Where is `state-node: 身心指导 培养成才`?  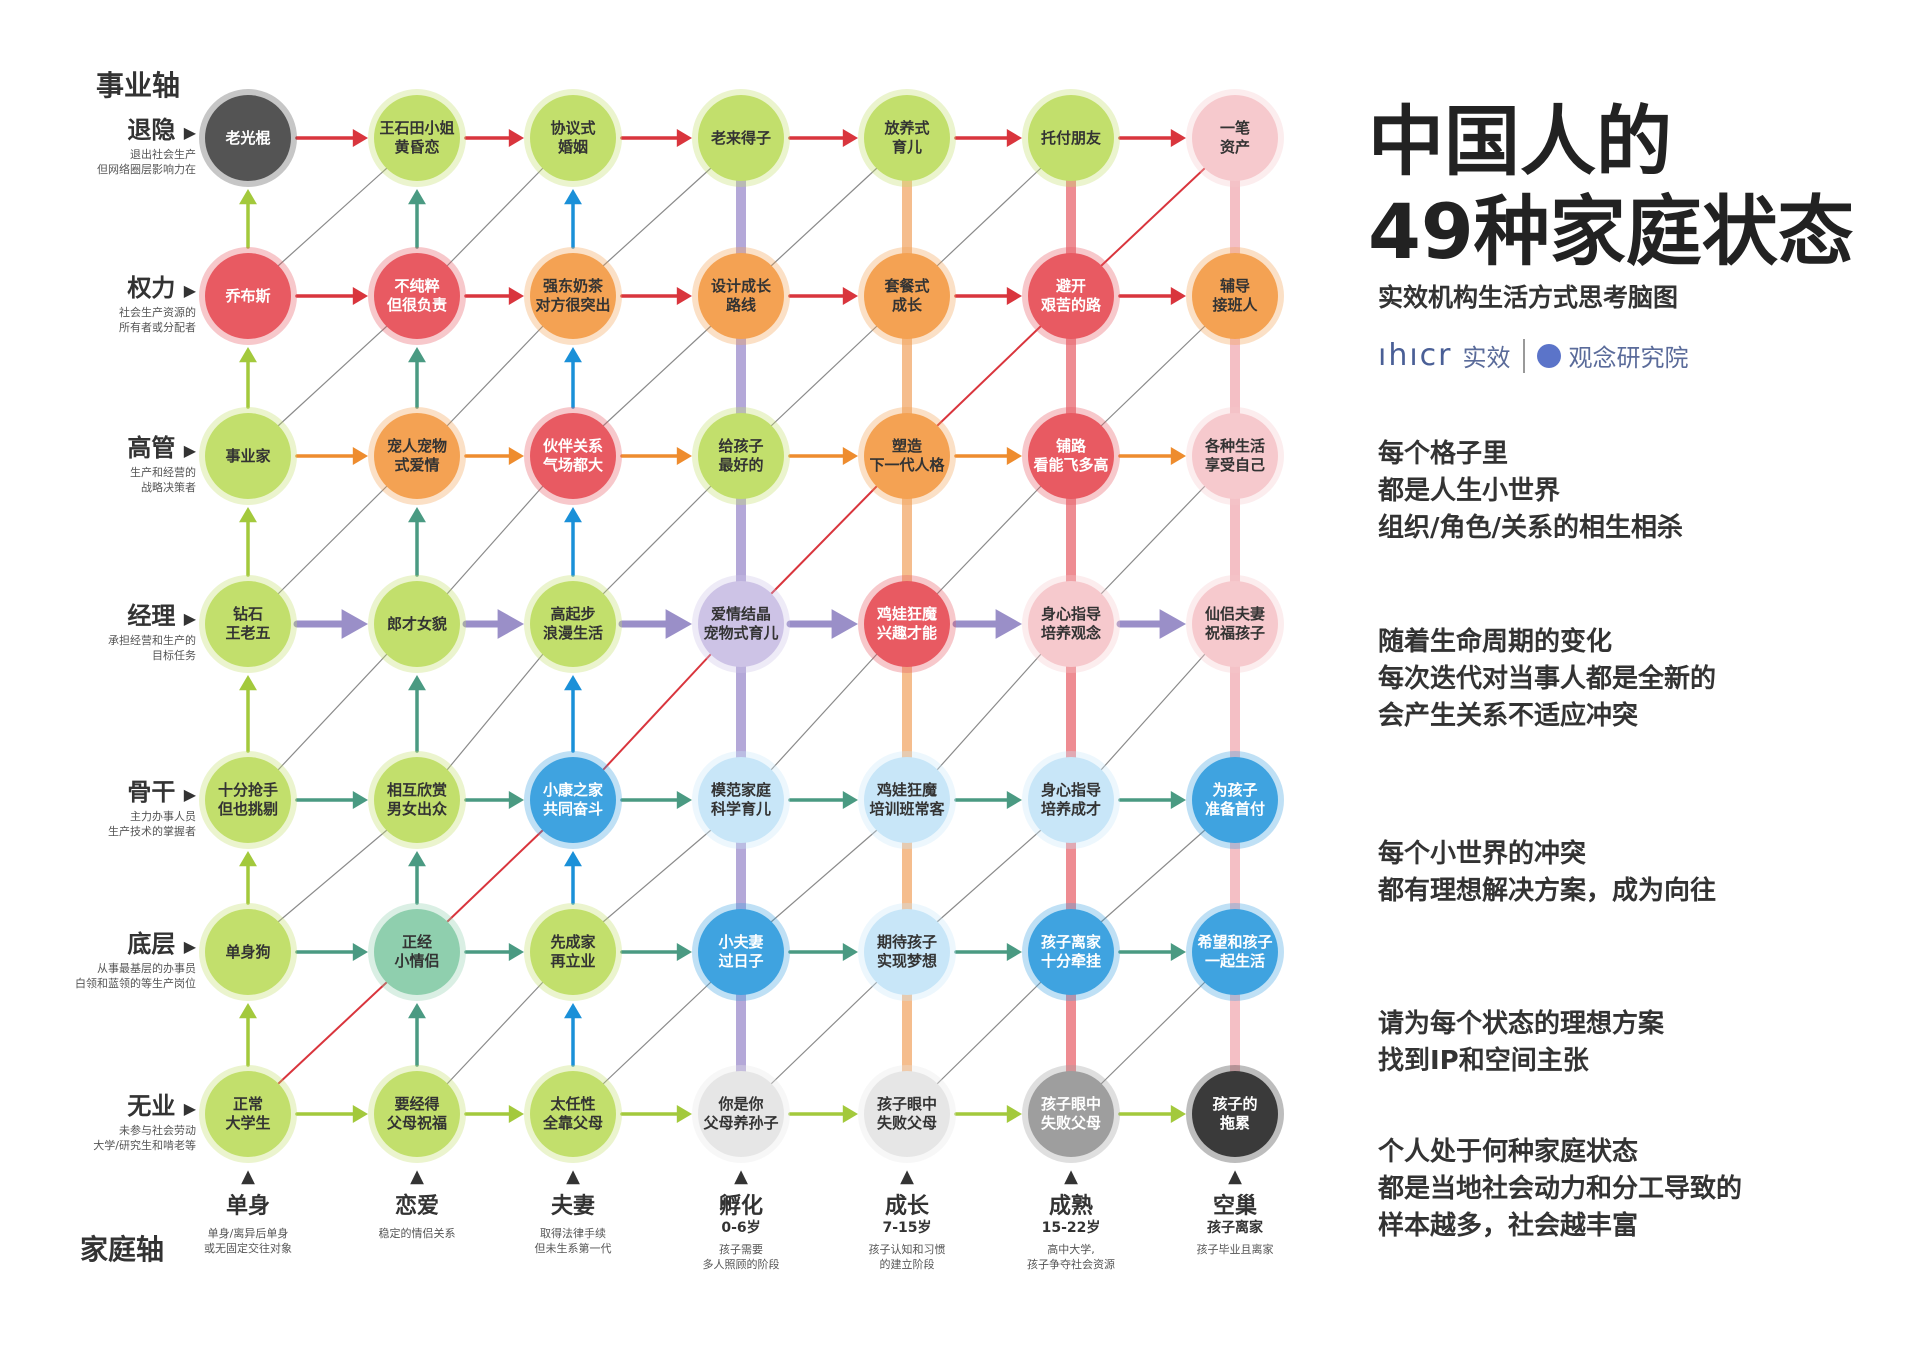
state-node: 身心指导 培养成才 is located at coordinates (1071, 800).